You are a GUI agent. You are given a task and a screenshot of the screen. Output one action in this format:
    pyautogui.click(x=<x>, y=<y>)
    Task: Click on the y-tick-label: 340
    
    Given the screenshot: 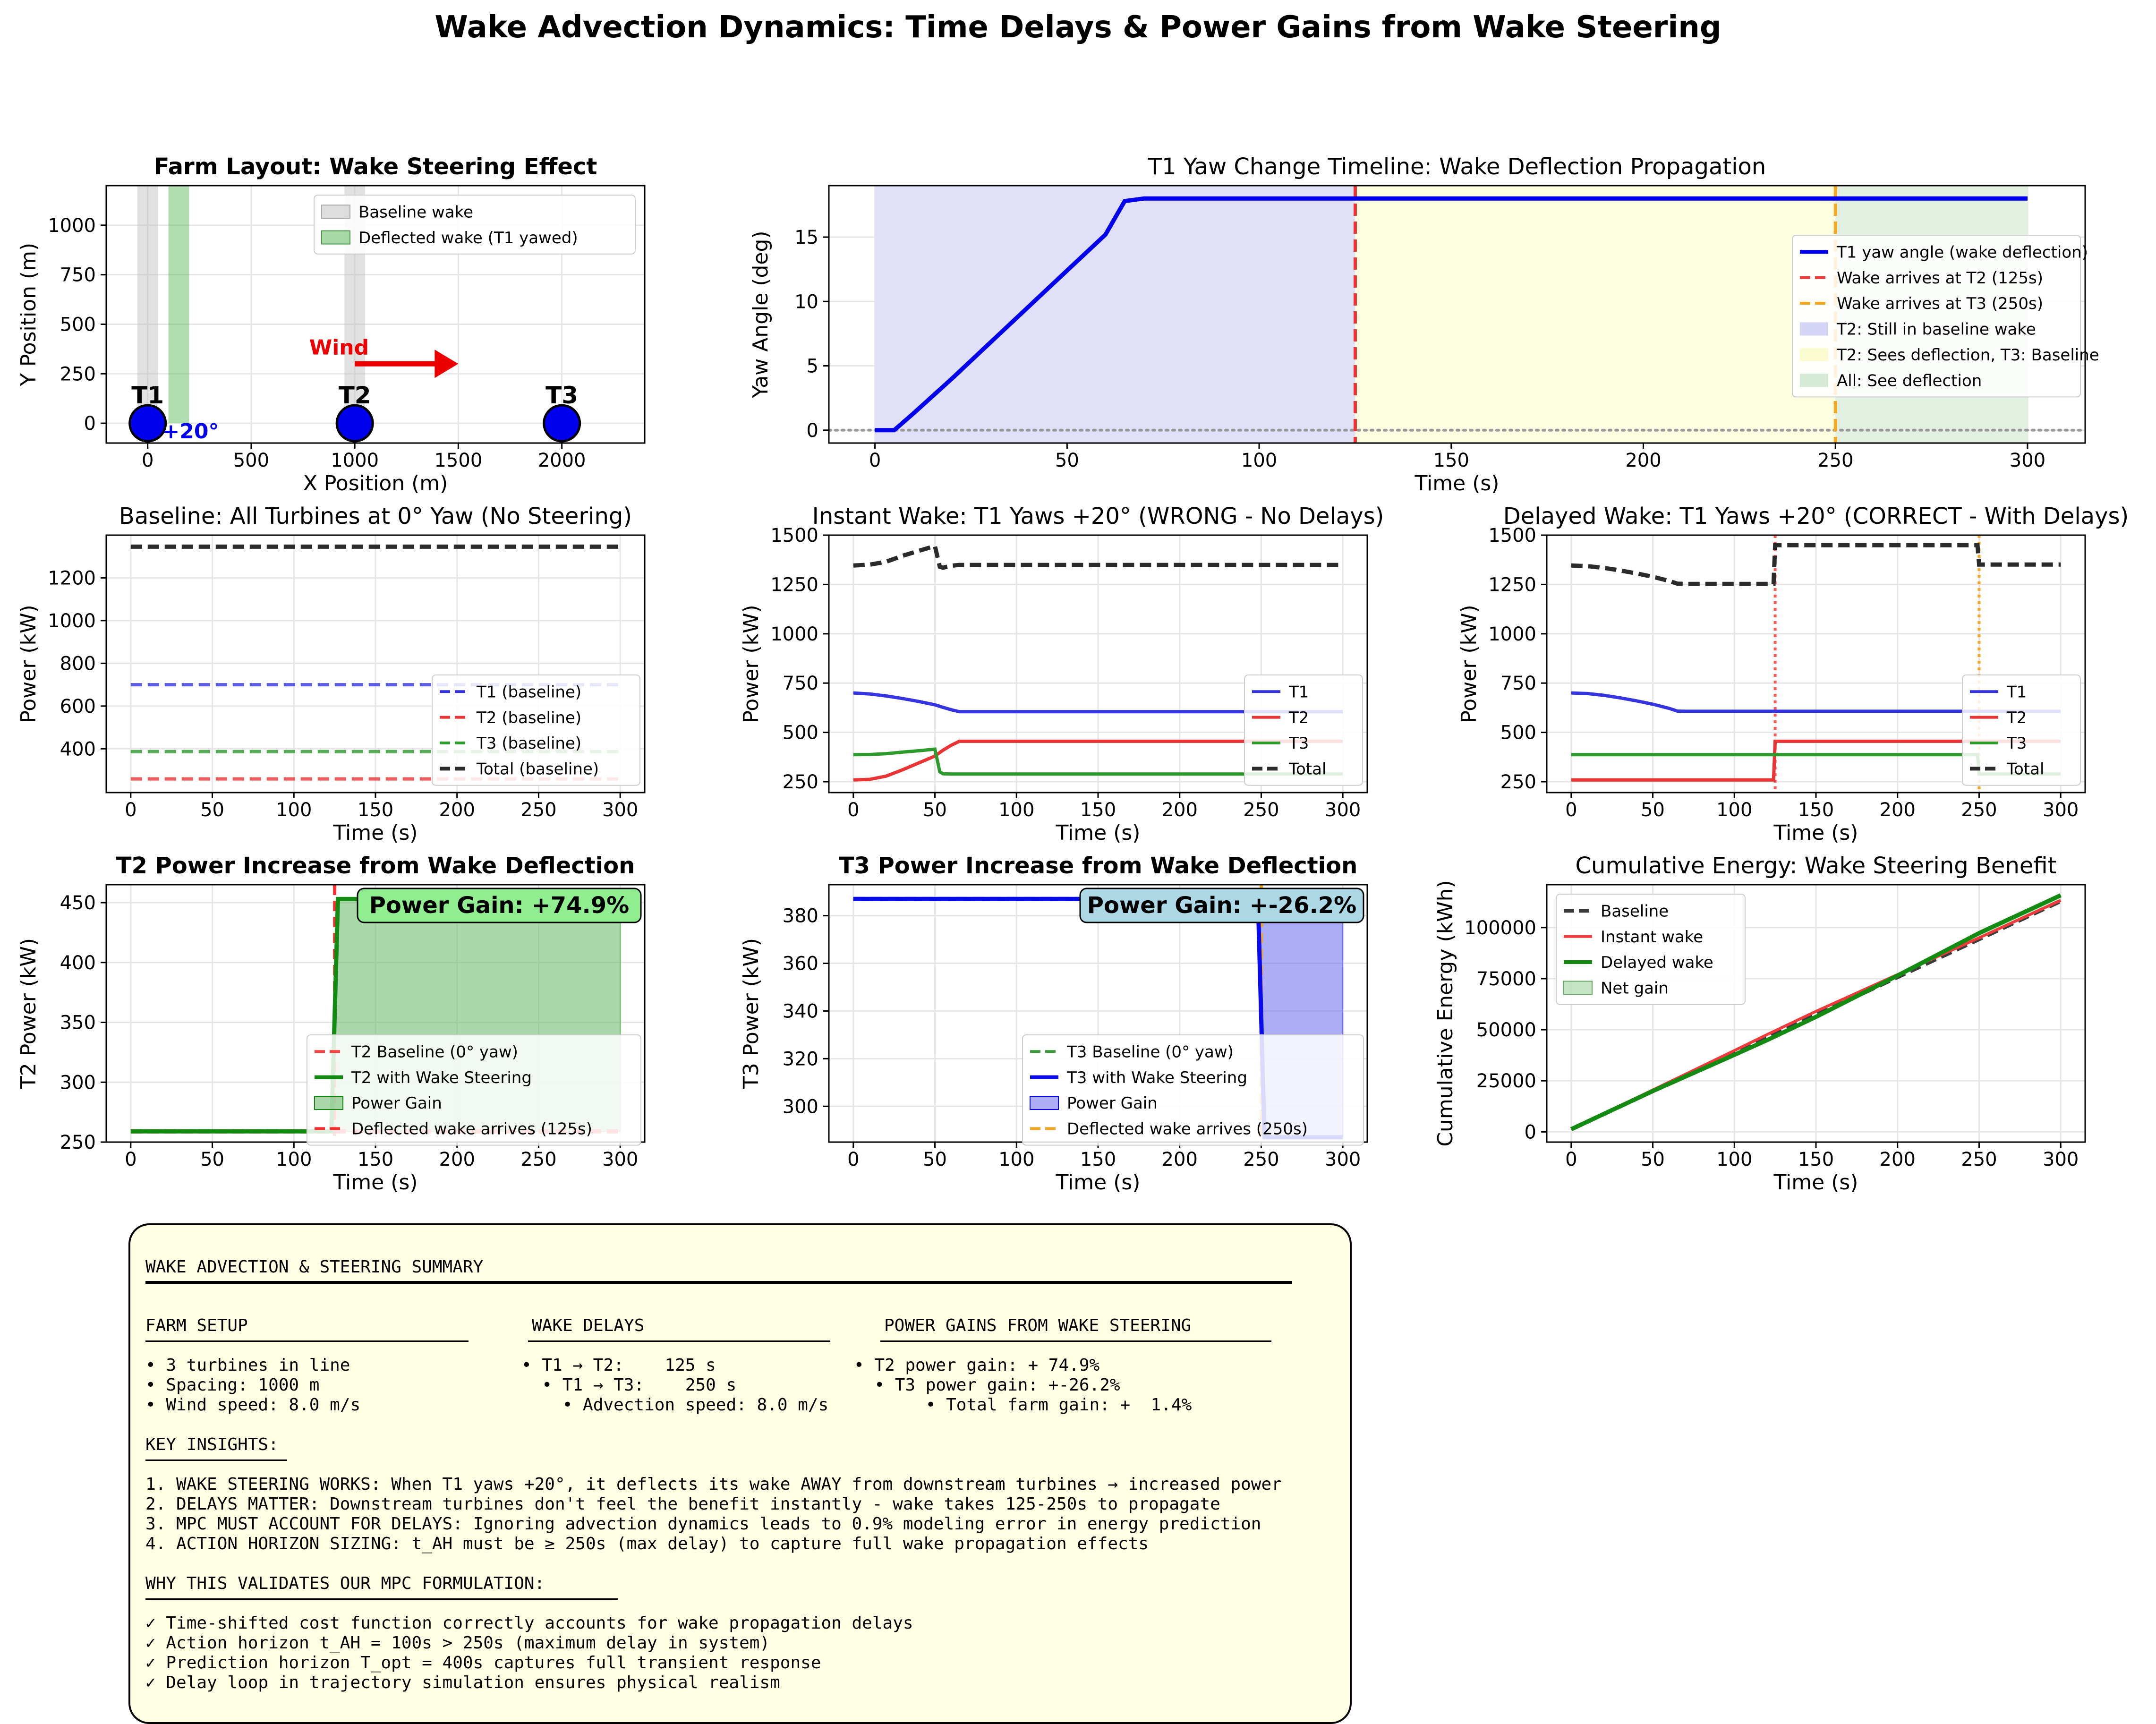 What is the action you would take?
    pyautogui.click(x=800, y=1011)
    